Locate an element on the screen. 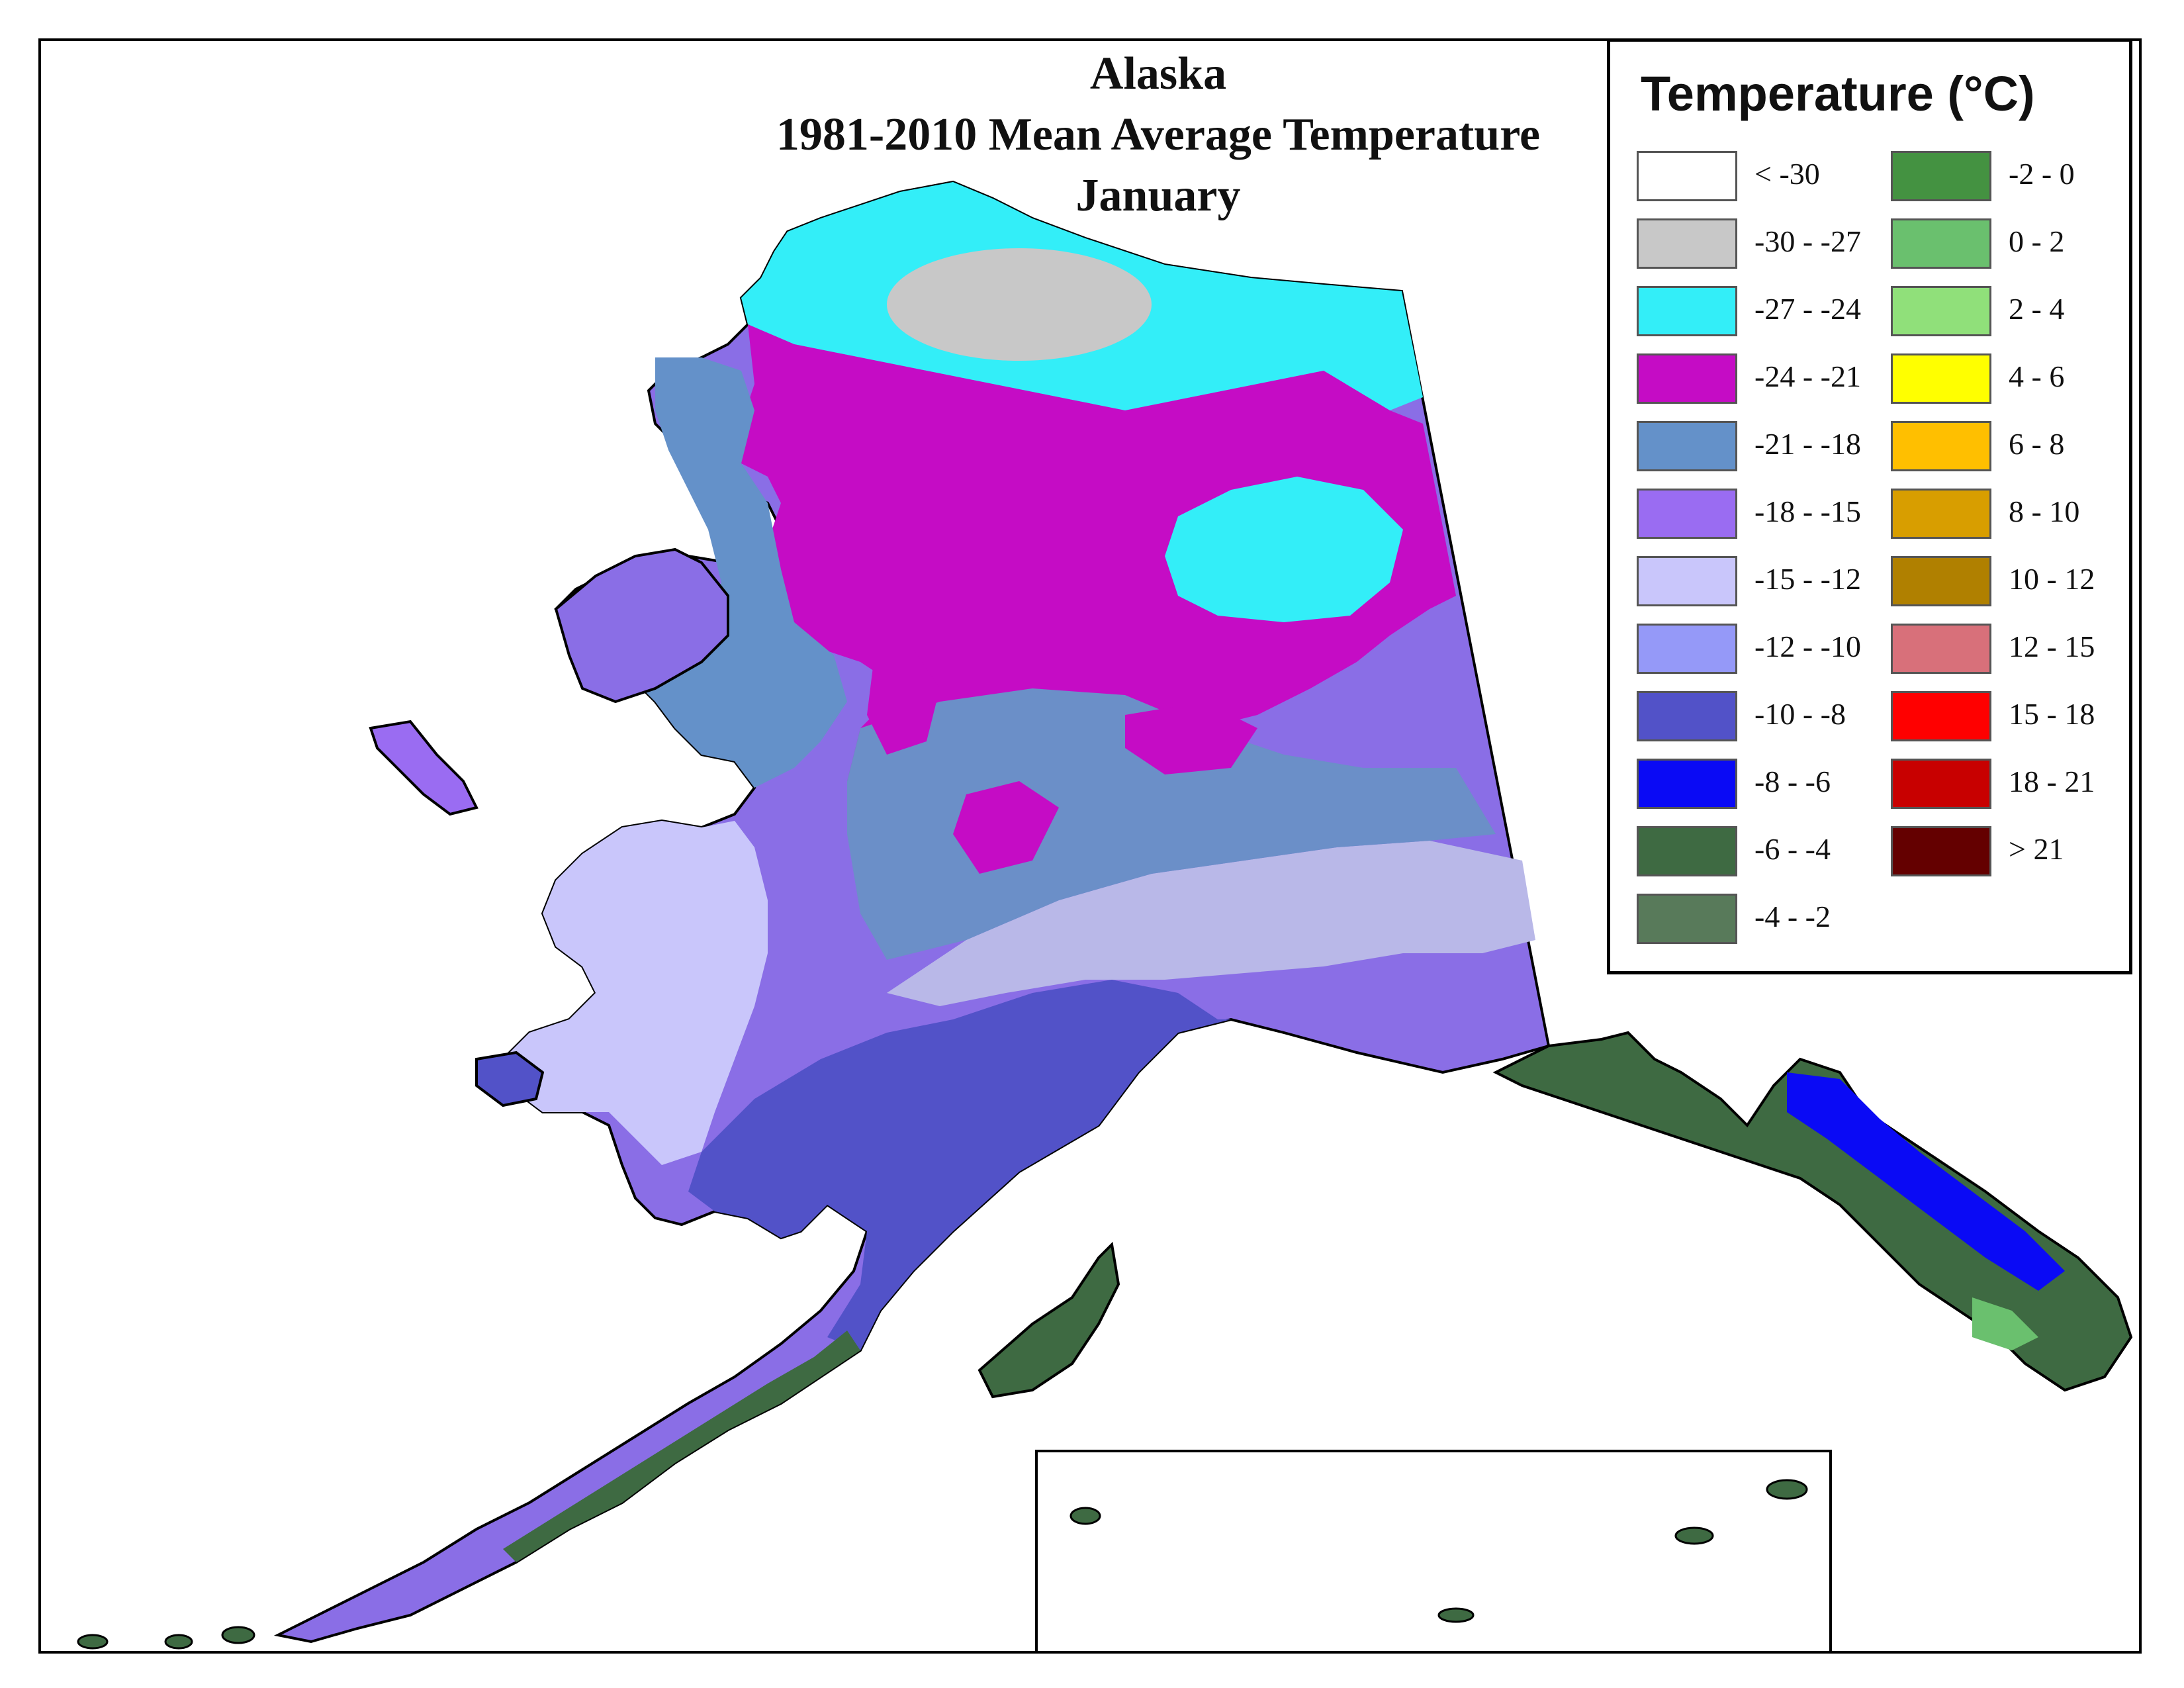 The height and width of the screenshot is (1688, 2184). seward-peninsula is located at coordinates (641, 625).